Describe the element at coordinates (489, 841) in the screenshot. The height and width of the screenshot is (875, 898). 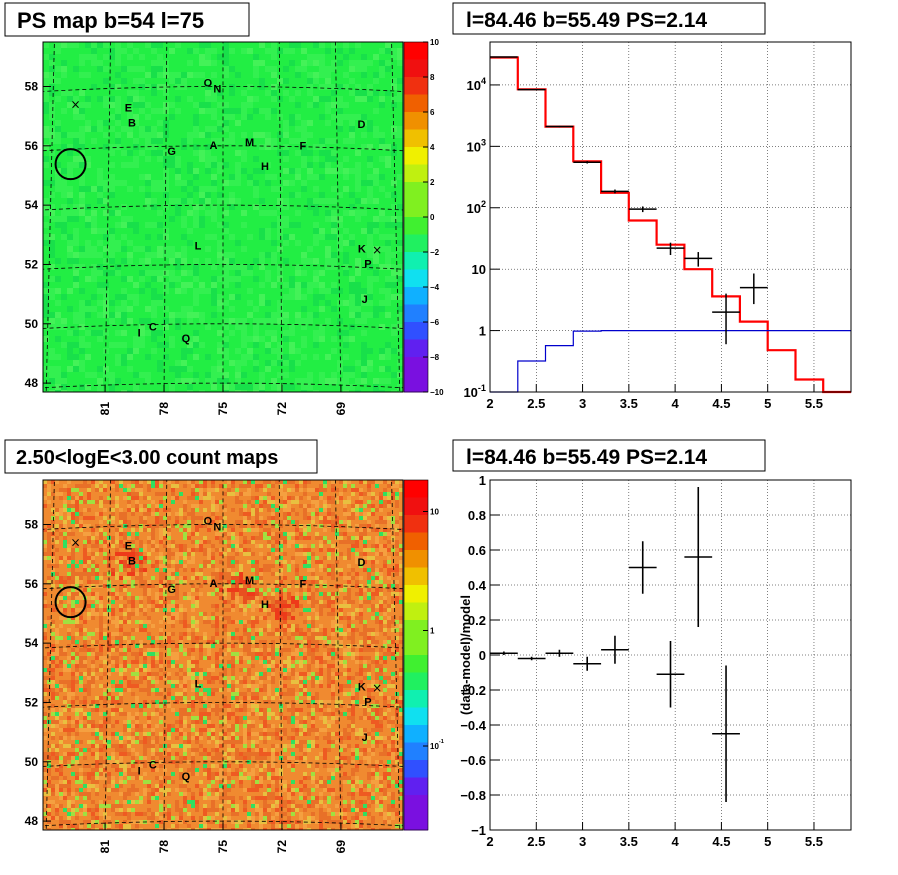
I see `x-tick-label: 2` at that location.